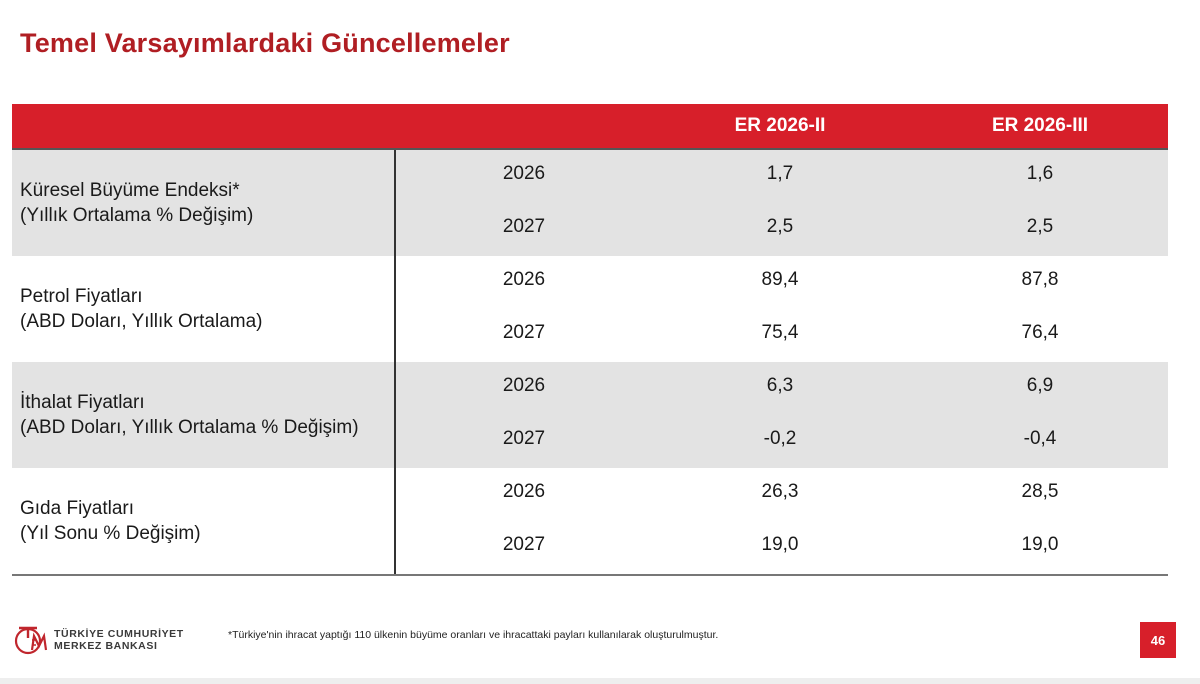 Image resolution: width=1200 pixels, height=684 pixels. Describe the element at coordinates (1040, 438) in the screenshot. I see `value-cell-er-2026-iii: -0,4` at that location.